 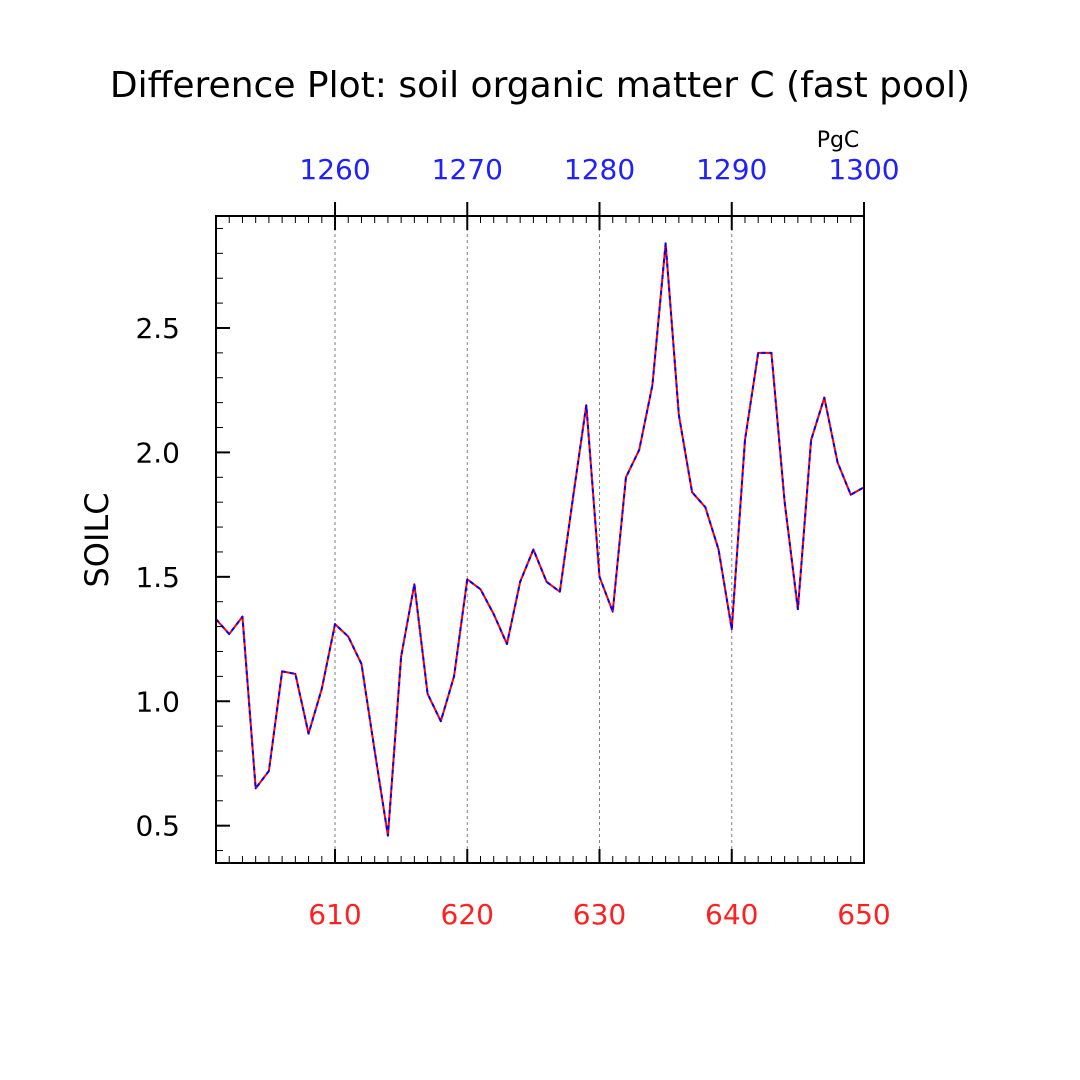 I want to click on x-tick-label: 650, so click(x=863, y=914).